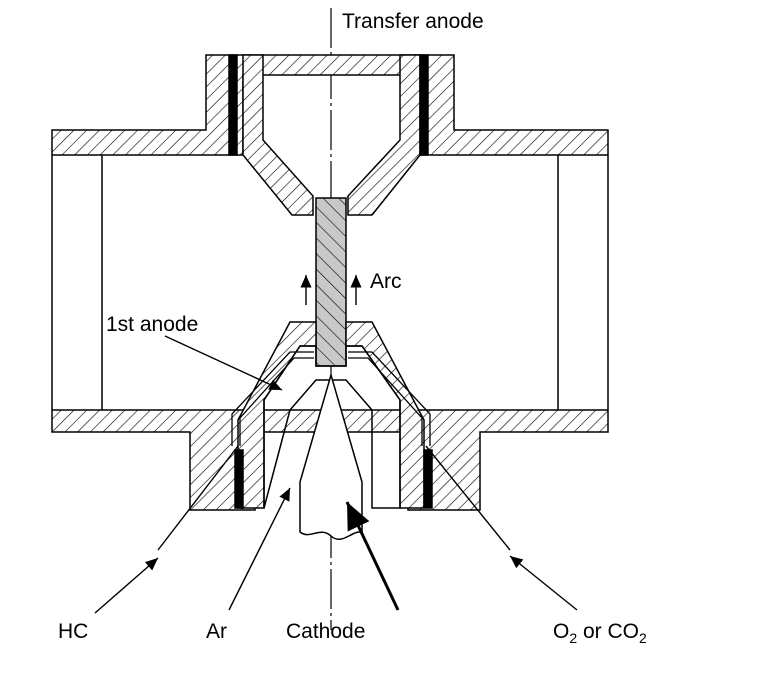  What do you see at coordinates (331, 282) in the screenshot?
I see `arc-column` at bounding box center [331, 282].